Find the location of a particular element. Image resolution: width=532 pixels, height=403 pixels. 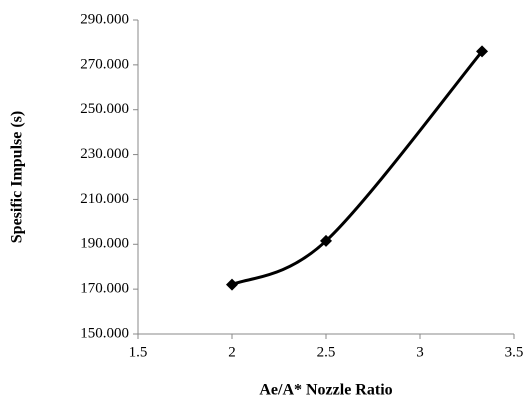

x-axis-title: Ae/A* Nozzle Ratio is located at coordinates (325, 390).